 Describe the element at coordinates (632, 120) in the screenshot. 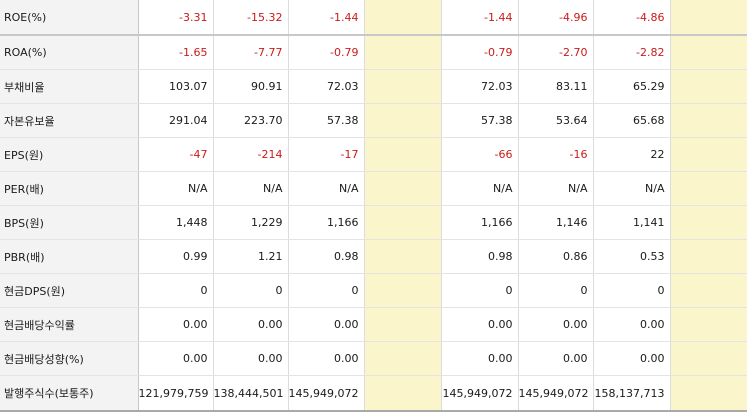

I see `value-cell: 65.68` at that location.